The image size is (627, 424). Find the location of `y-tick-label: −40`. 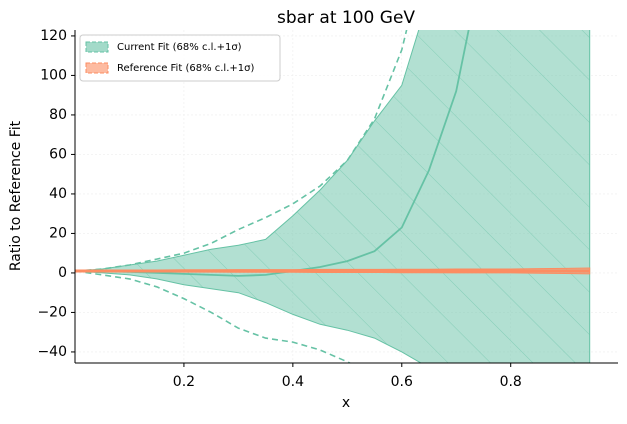

y-tick-label: −40 is located at coordinates (52, 352).